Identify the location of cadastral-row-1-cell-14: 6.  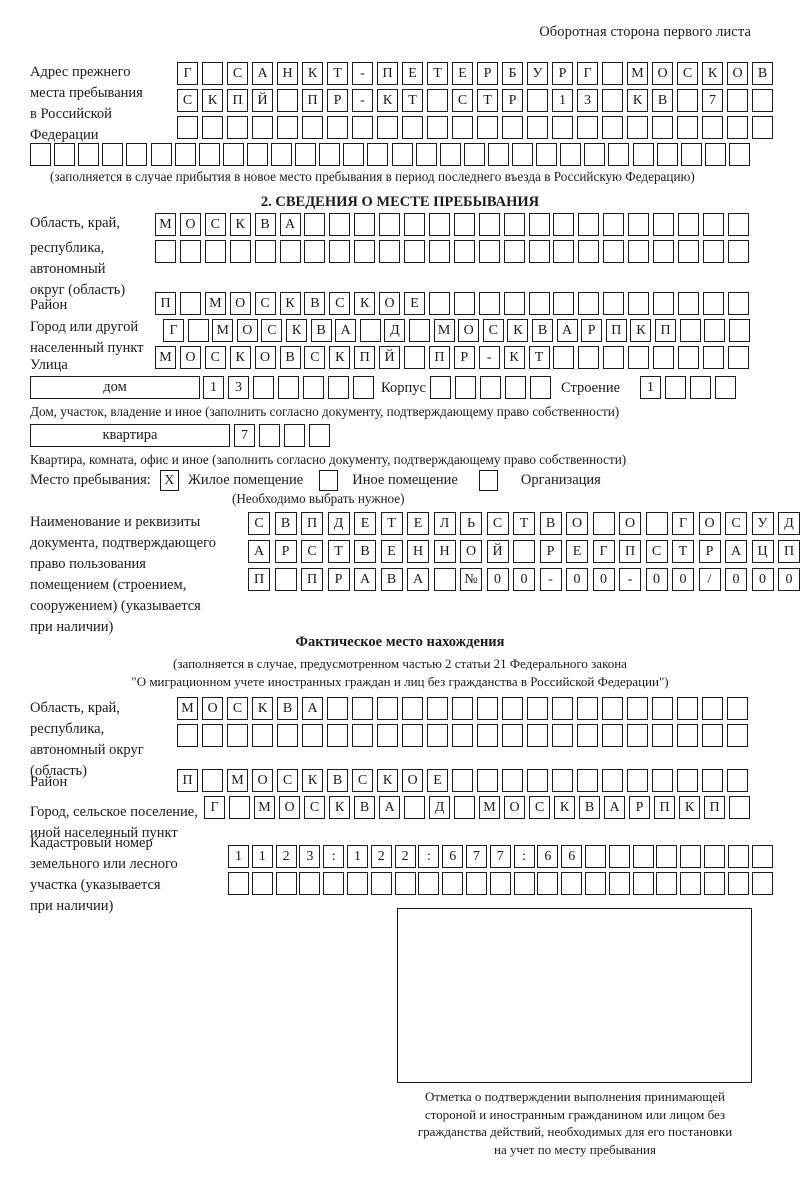
(572, 856).